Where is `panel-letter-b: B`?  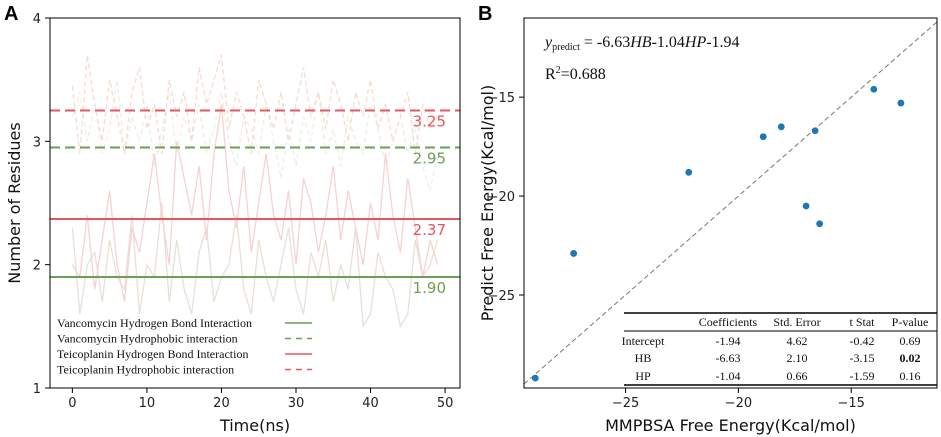 panel-letter-b: B is located at coordinates (485, 14).